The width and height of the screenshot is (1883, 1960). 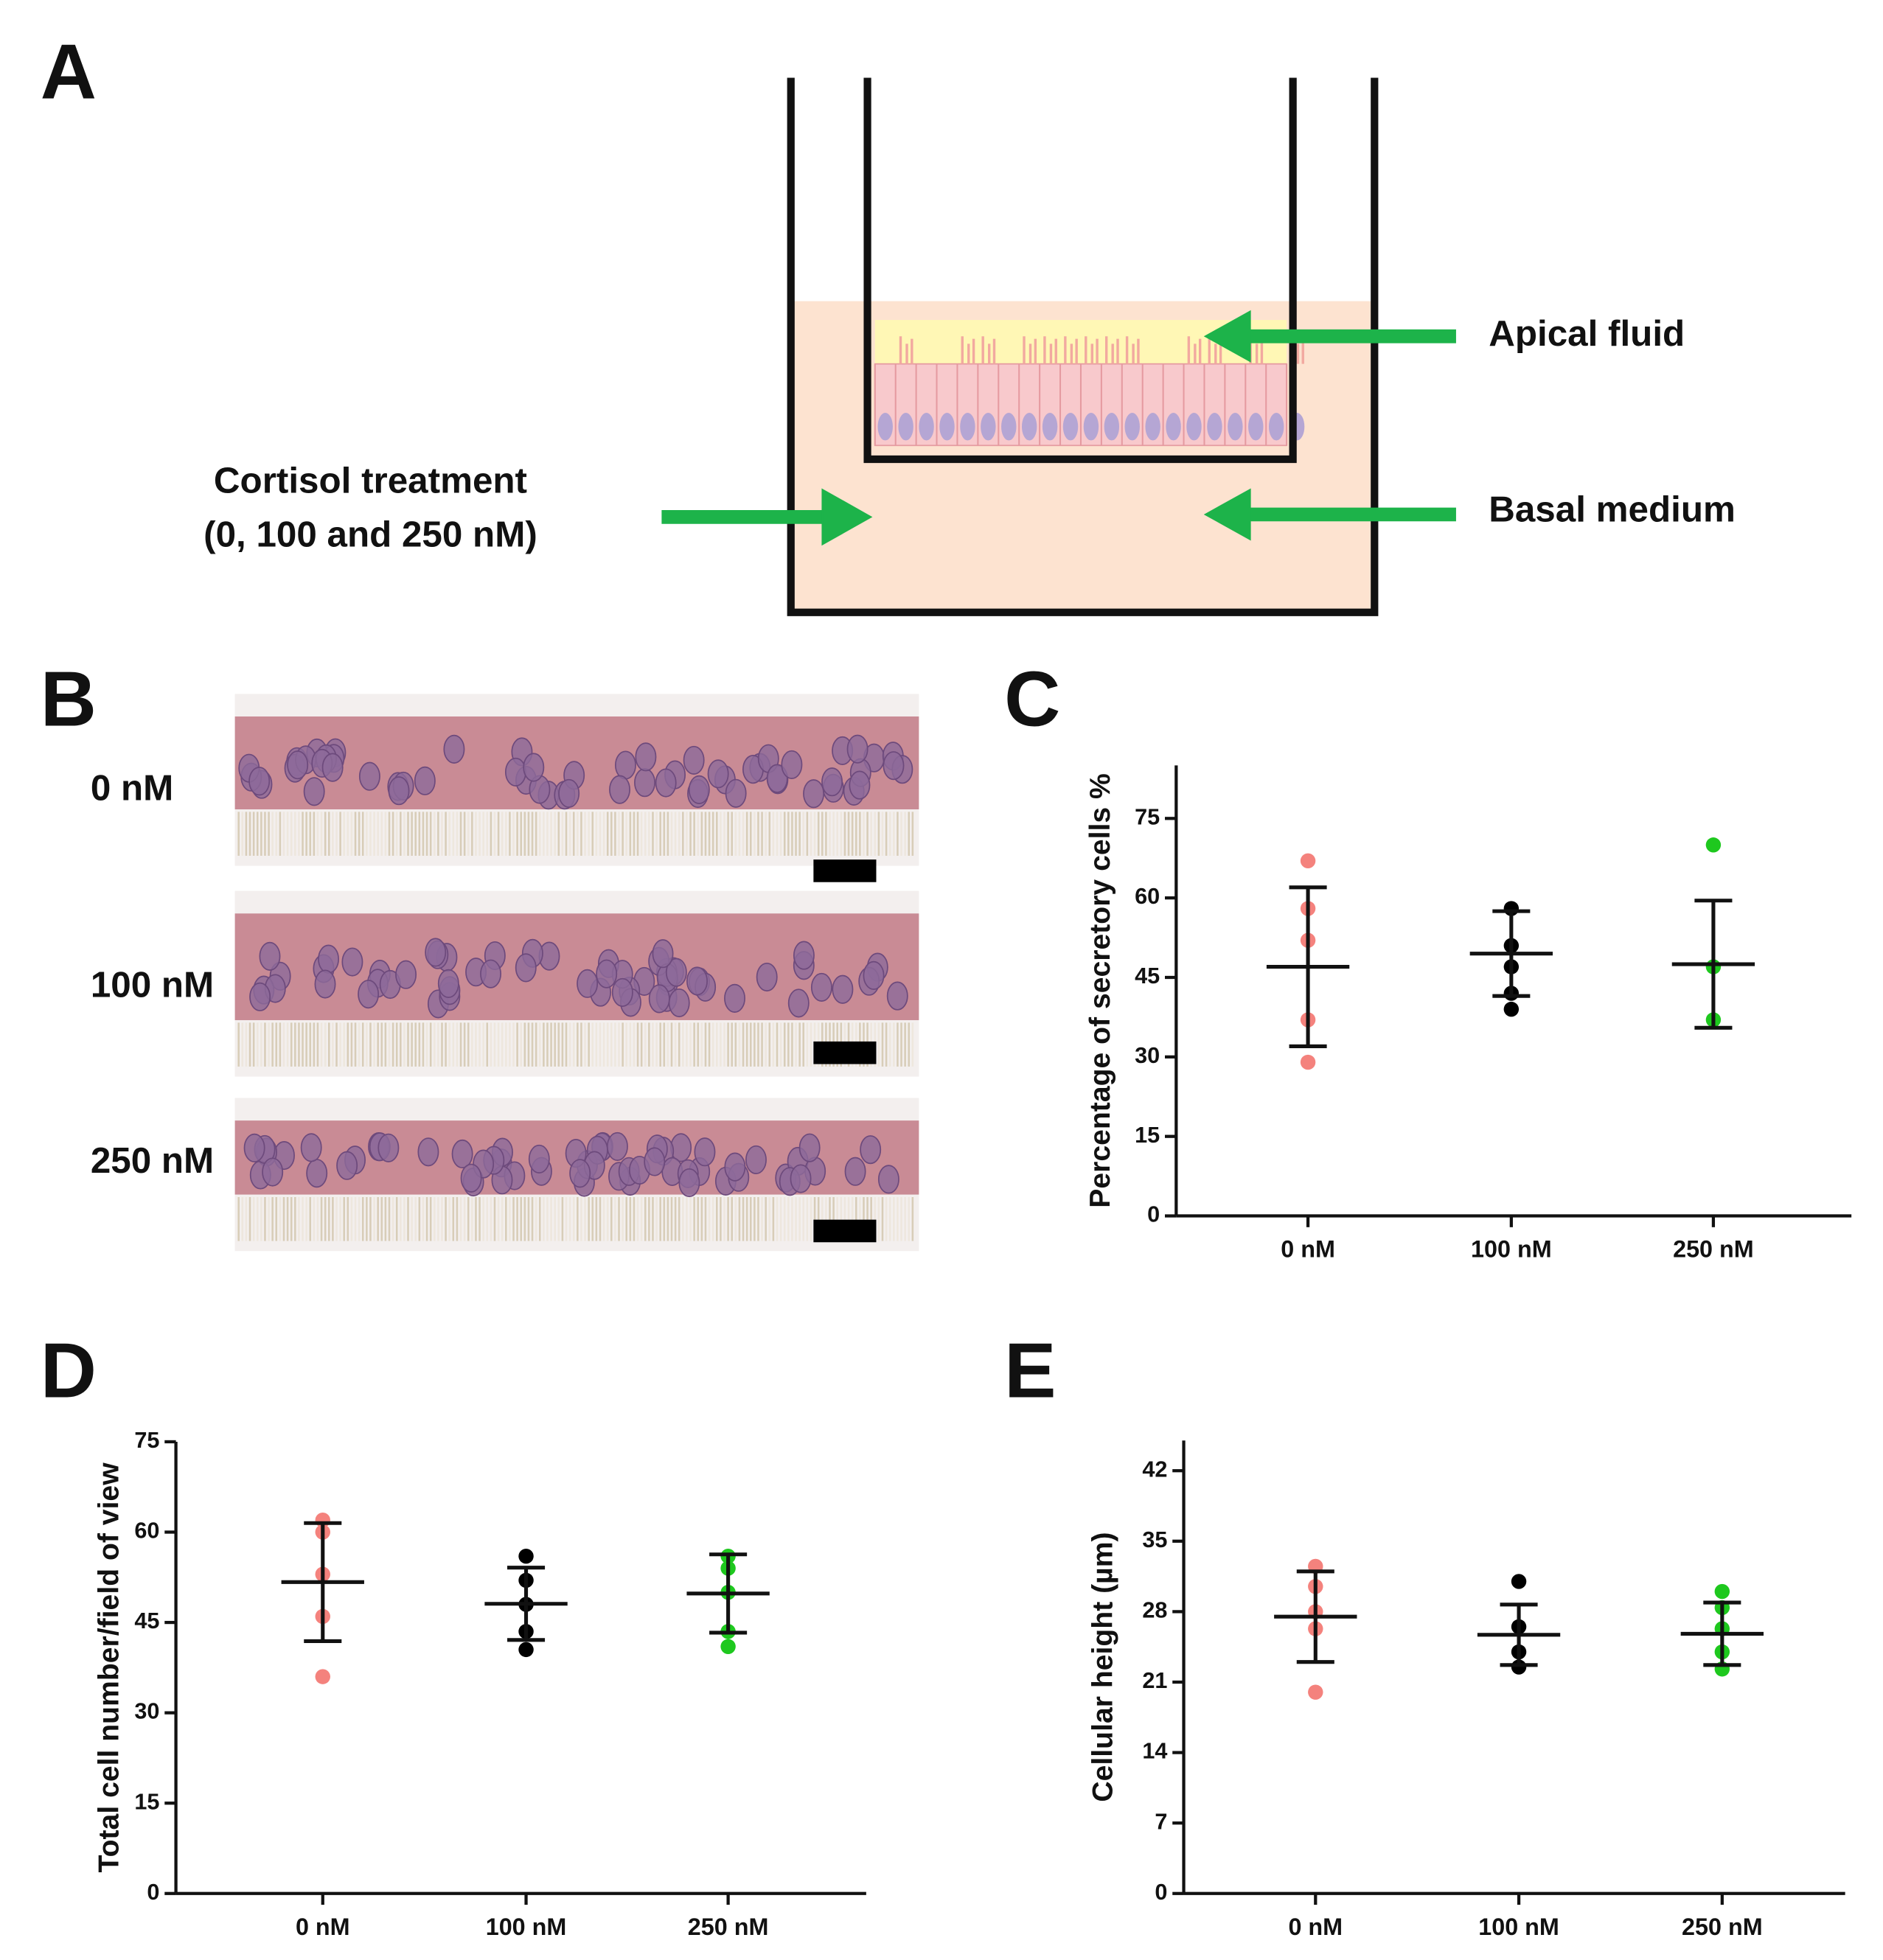 What do you see at coordinates (505, 973) in the screenshot?
I see `histology: 0 nM 100 nM 250 nM` at bounding box center [505, 973].